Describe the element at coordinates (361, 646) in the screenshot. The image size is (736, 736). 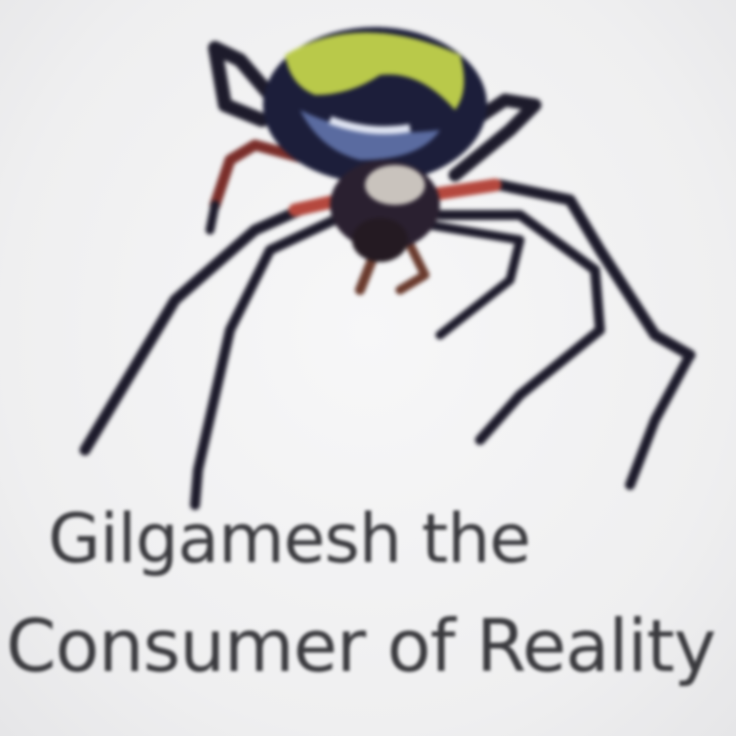
I see `caption-line-2: Consumer of Reality` at that location.